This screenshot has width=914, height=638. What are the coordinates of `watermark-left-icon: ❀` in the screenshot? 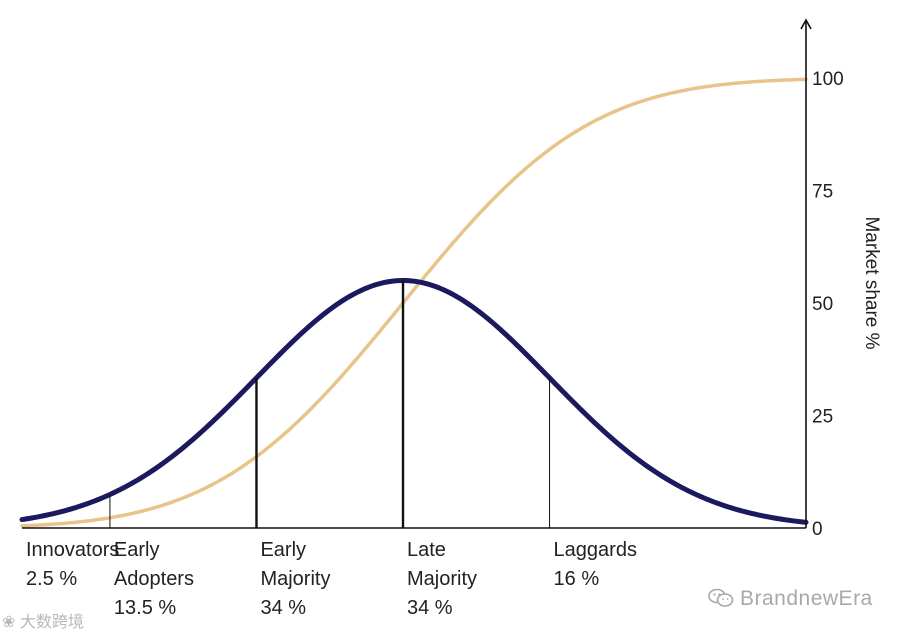 It's located at (9, 622).